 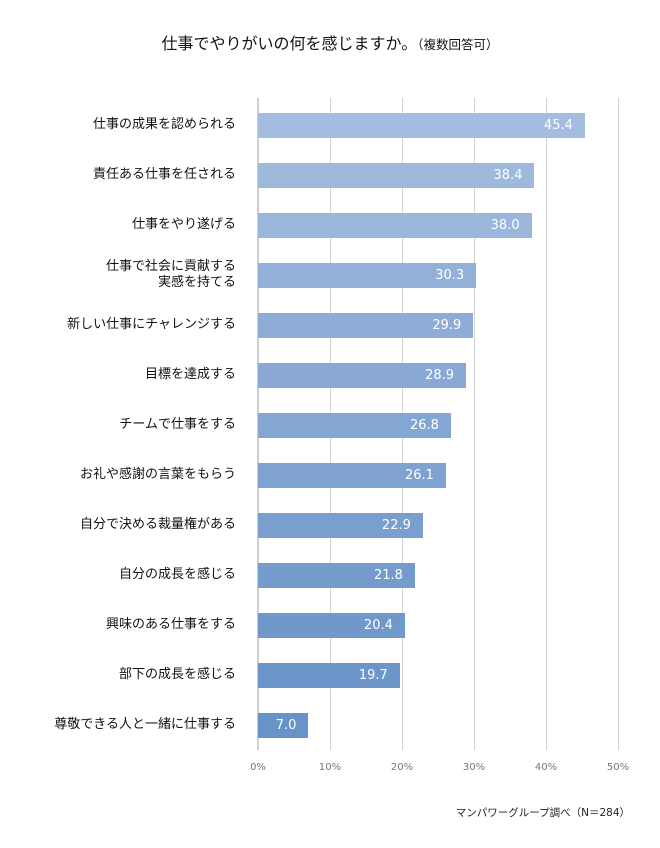 What do you see at coordinates (331, 625) in the screenshot?
I see `bar: 20.4` at bounding box center [331, 625].